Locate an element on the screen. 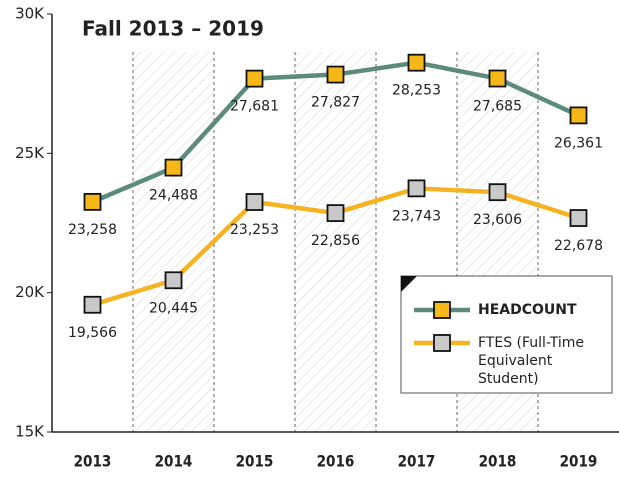 This screenshot has width=619, height=486. x-tick-label: 2017 is located at coordinates (417, 461).